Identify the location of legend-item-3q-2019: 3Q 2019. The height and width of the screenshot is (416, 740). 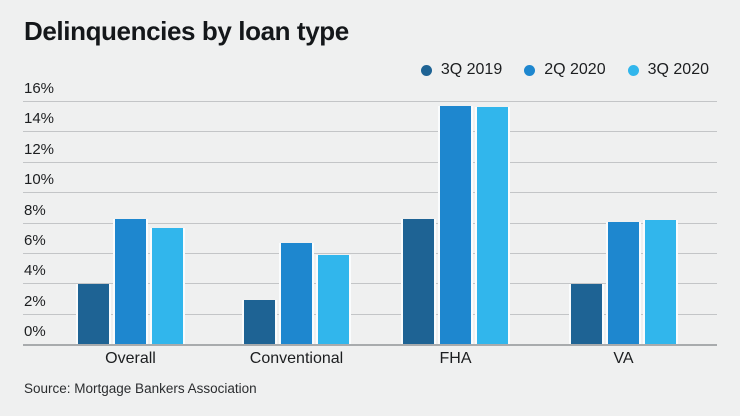
(461, 70).